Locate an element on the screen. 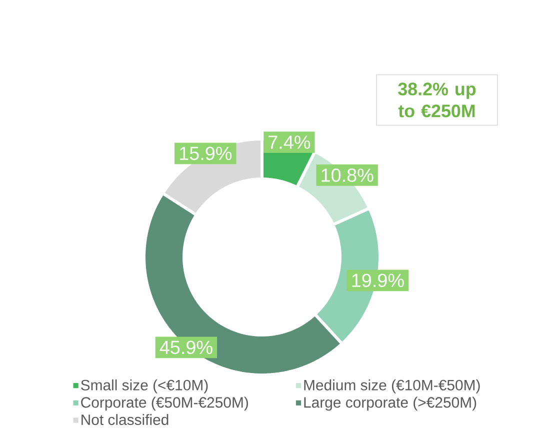  data-label: 15.9% is located at coordinates (206, 153).